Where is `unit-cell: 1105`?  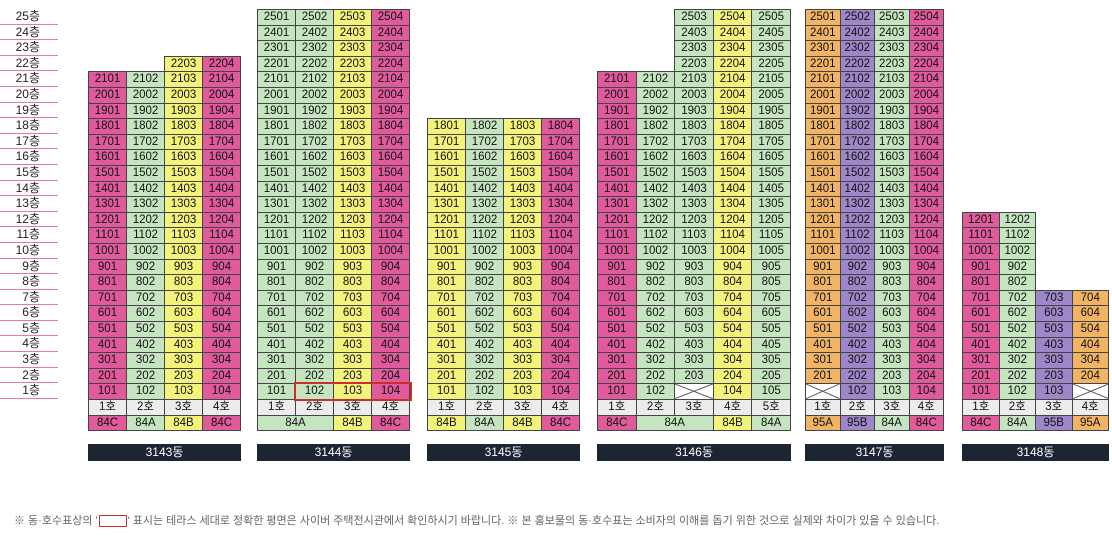 unit-cell: 1105 is located at coordinates (771, 235).